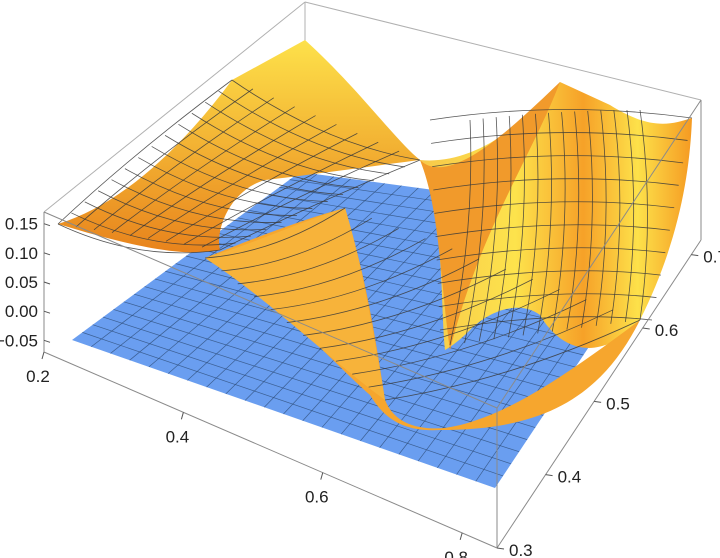  Describe the element at coordinates (38, 376) in the screenshot. I see `x-tick-label: 0.2` at that location.